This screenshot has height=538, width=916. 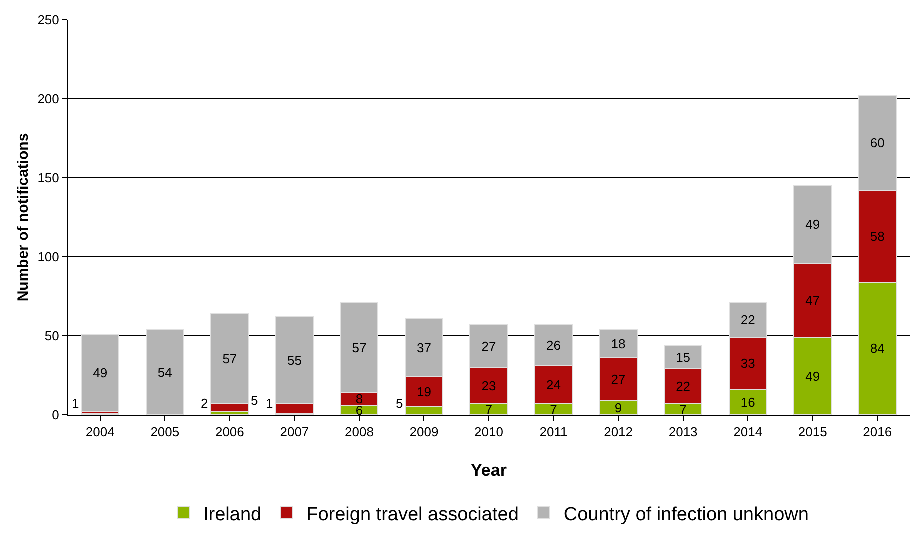 What do you see at coordinates (424, 392) in the screenshot?
I see `data-label: 19` at bounding box center [424, 392].